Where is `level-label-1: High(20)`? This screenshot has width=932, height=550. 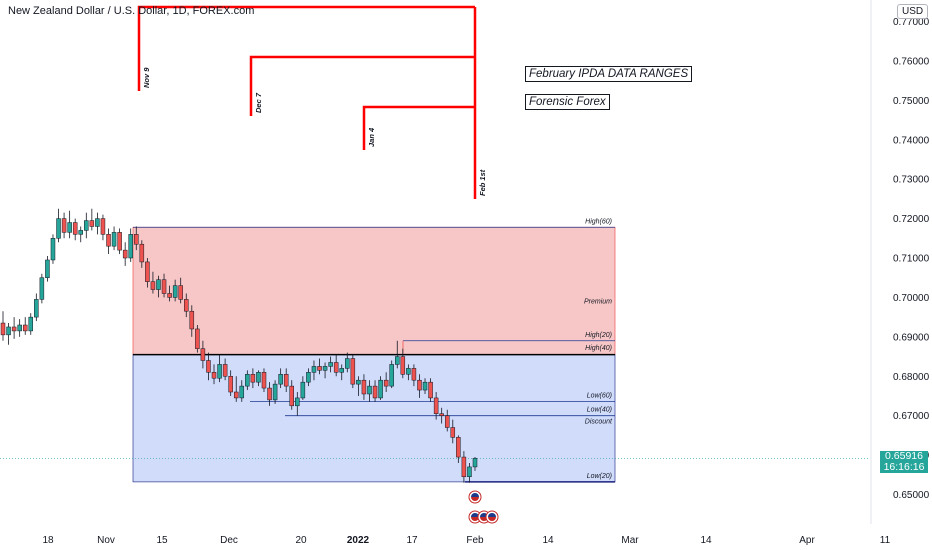 level-label-1: High(20) is located at coordinates (598, 335).